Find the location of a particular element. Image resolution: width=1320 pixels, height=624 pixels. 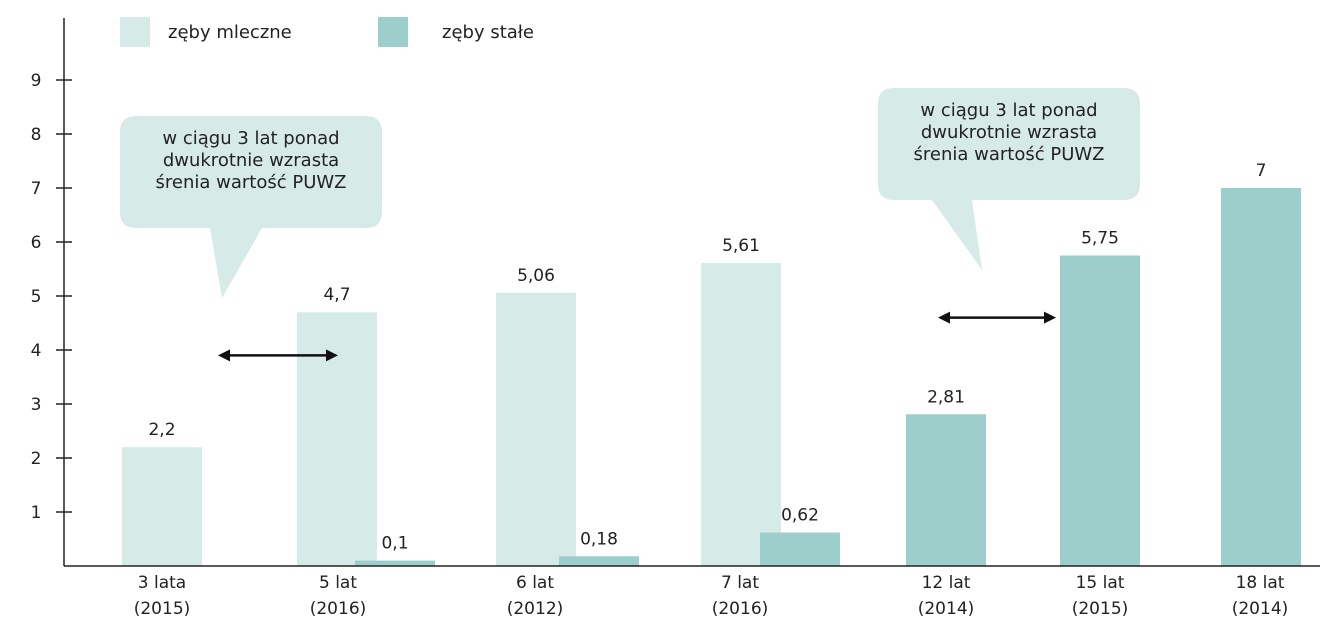

annotation-2-line-1: w ciągu 3 lat ponad is located at coordinates (1009, 110).